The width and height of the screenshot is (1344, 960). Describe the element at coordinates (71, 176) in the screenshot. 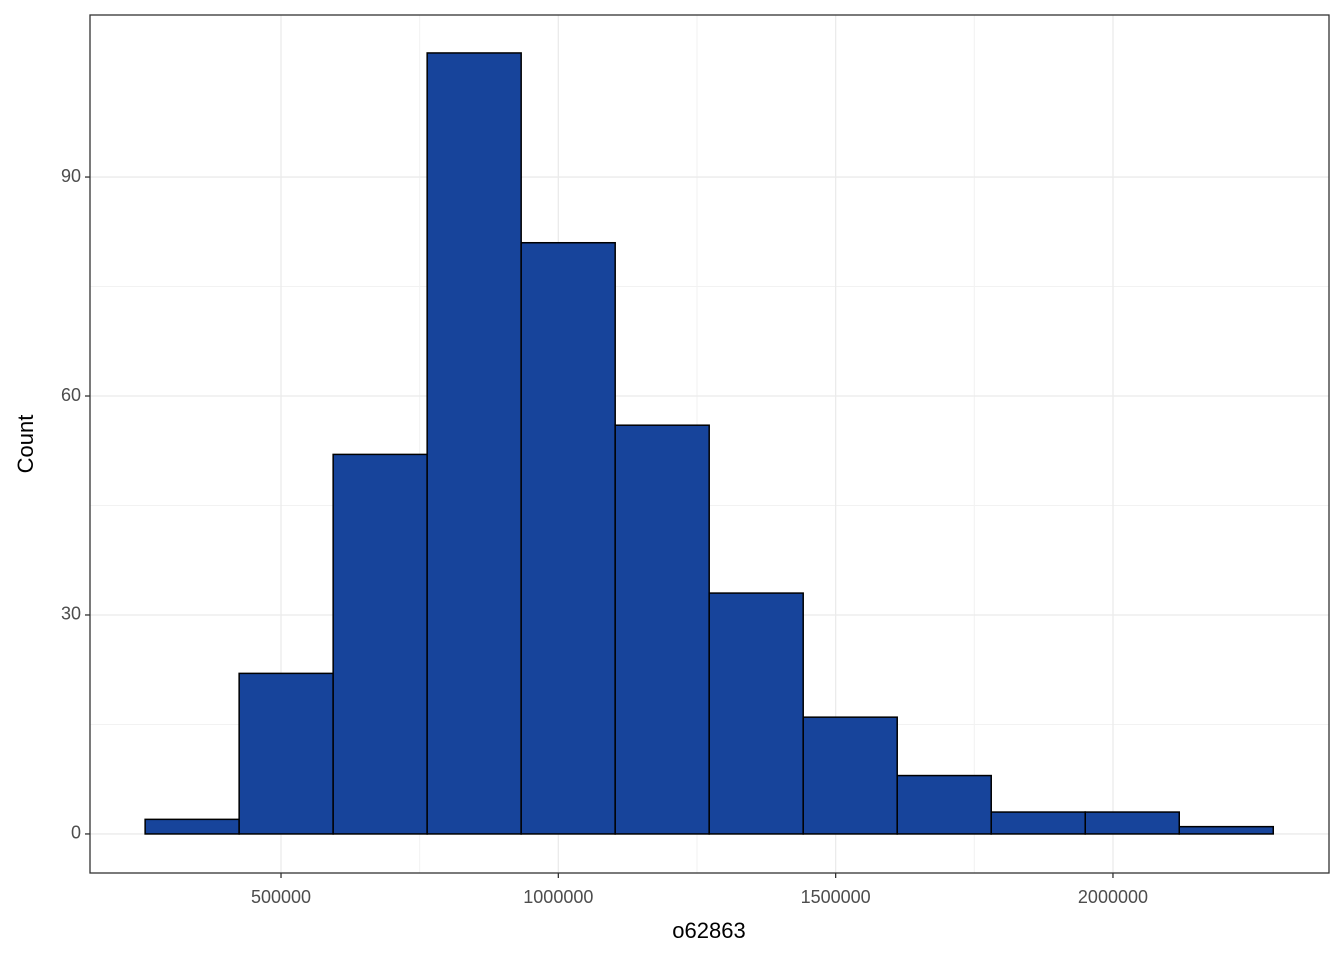

I see `y-tick-label: 90` at that location.